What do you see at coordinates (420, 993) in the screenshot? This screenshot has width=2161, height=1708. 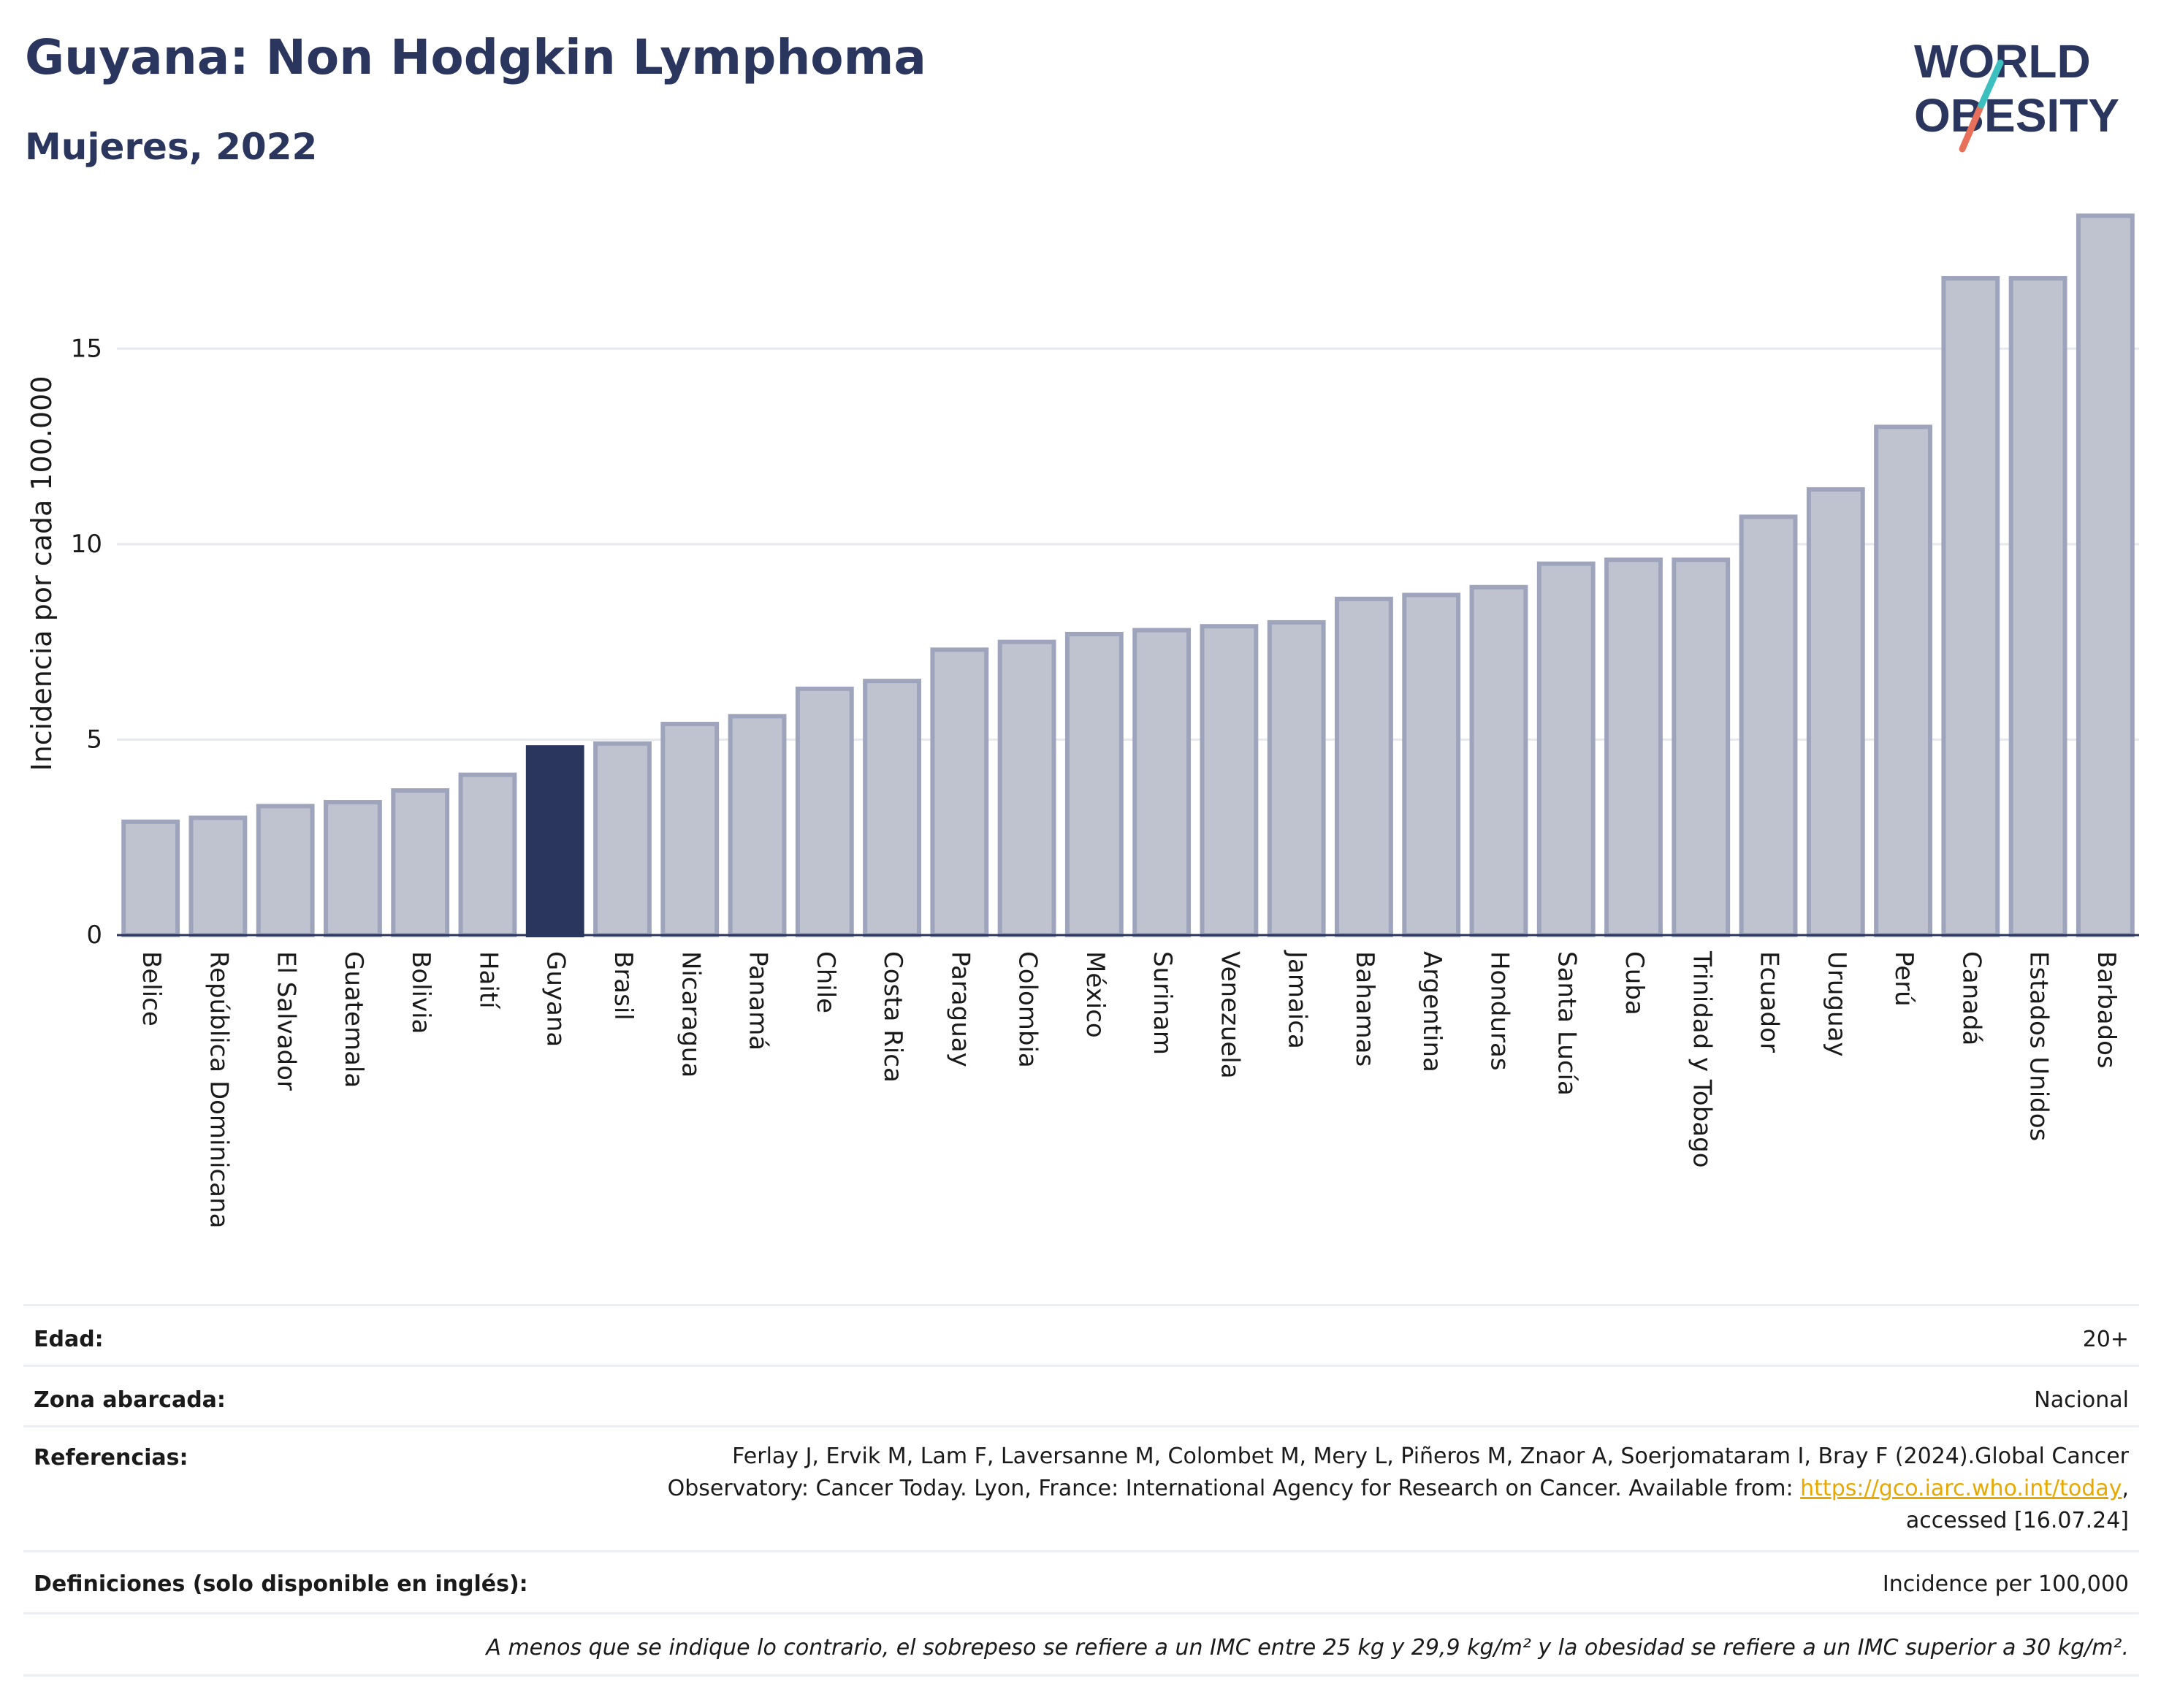 I see `x-tick-label: Bolivia` at bounding box center [420, 993].